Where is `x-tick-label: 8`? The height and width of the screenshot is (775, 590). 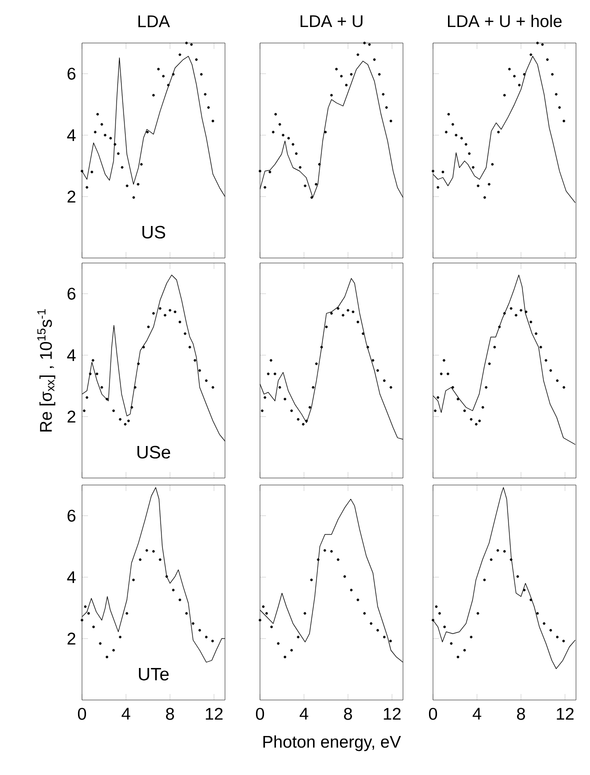
x-tick-label: 8 is located at coordinates (348, 714).